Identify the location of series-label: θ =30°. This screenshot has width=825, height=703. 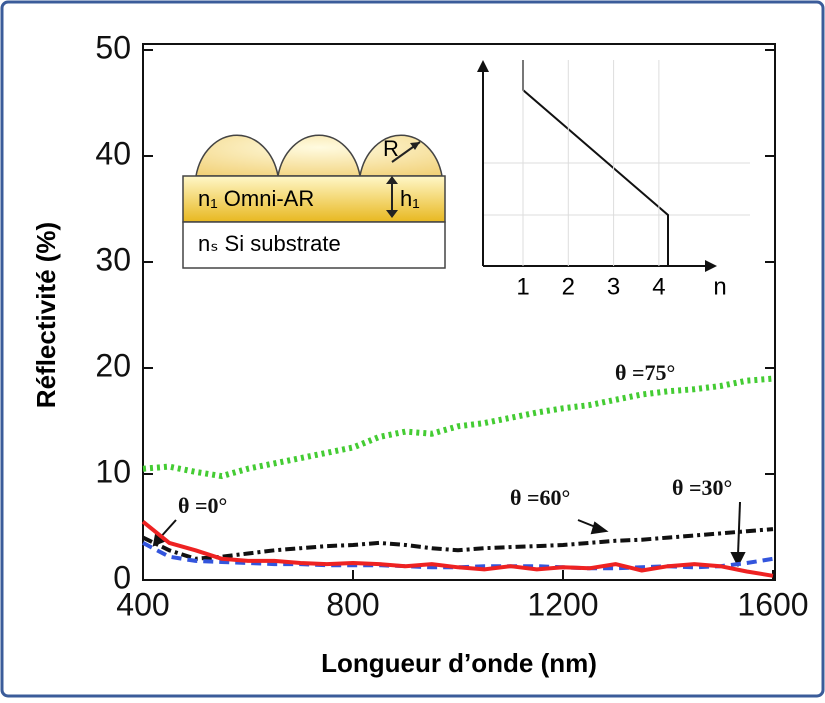
(702, 487).